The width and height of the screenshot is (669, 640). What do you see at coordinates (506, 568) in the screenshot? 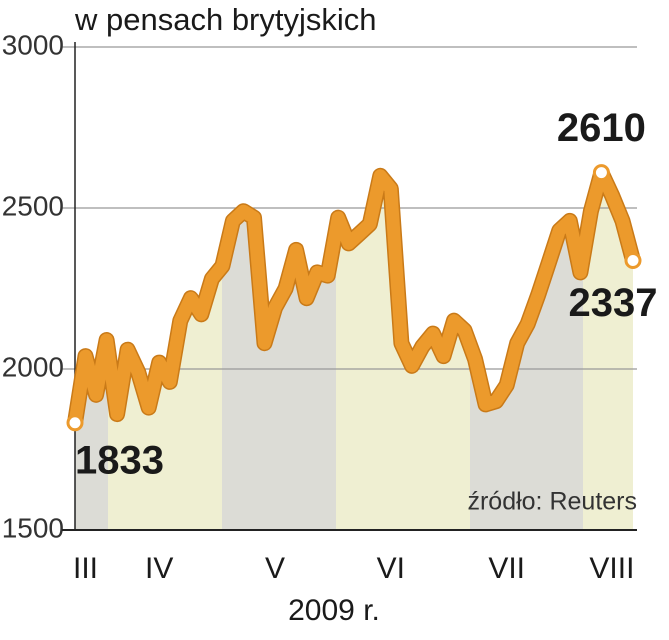
I see `x-tick-label: VII` at bounding box center [506, 568].